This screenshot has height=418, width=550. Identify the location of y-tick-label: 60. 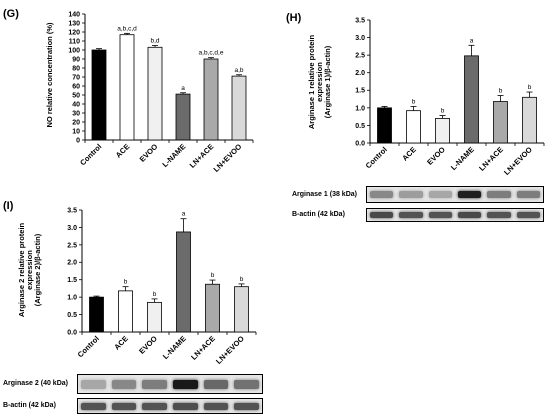
(76, 86).